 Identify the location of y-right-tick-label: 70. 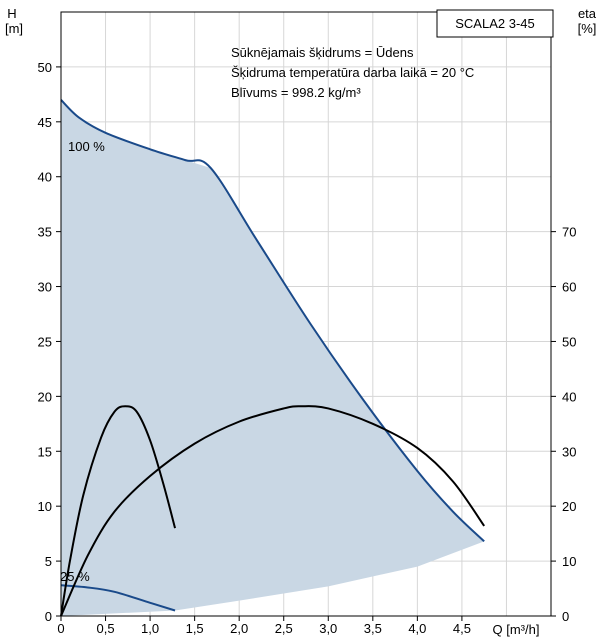
(569, 232).